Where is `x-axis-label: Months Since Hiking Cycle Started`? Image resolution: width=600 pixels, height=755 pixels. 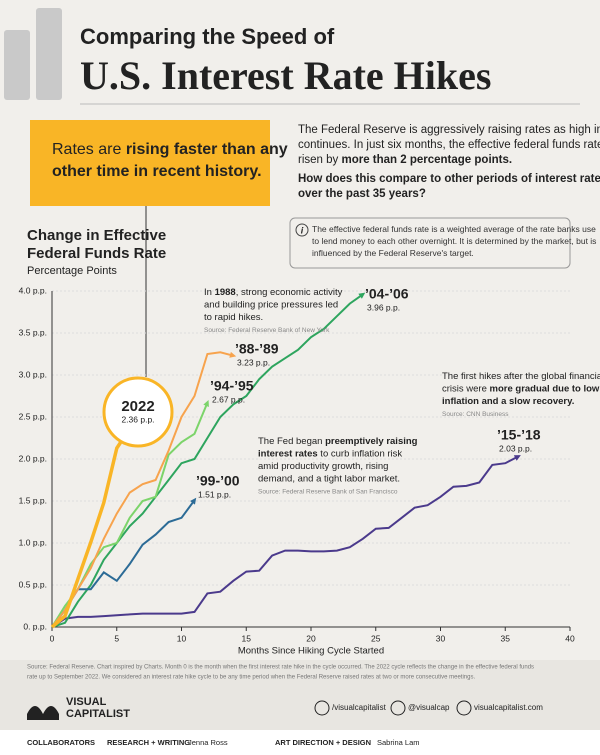 x-axis-label: Months Since Hiking Cycle Started is located at coordinates (311, 651).